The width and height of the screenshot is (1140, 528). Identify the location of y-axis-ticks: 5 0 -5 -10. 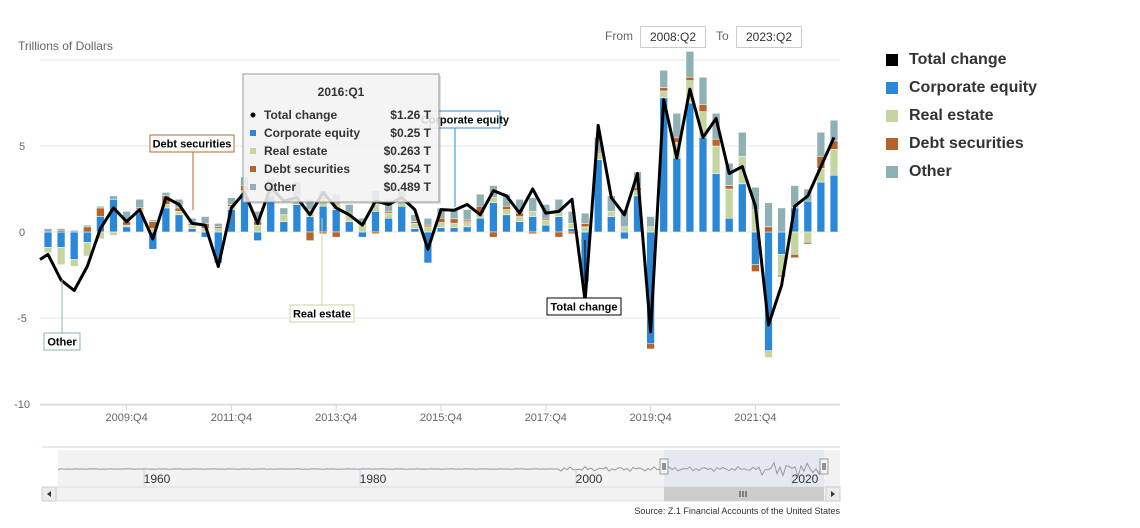
(22, 276).